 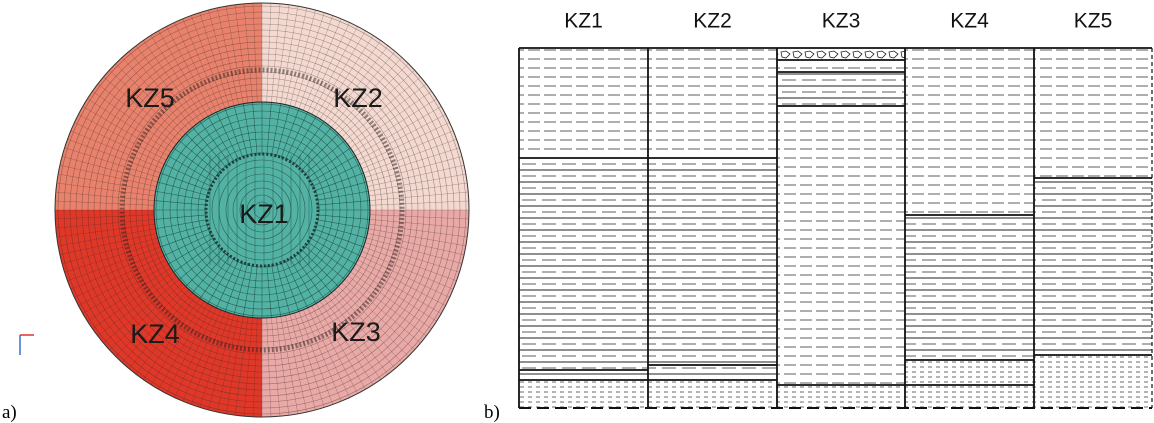 What do you see at coordinates (155, 334) in the screenshot?
I see `zone-label: KZ4` at bounding box center [155, 334].